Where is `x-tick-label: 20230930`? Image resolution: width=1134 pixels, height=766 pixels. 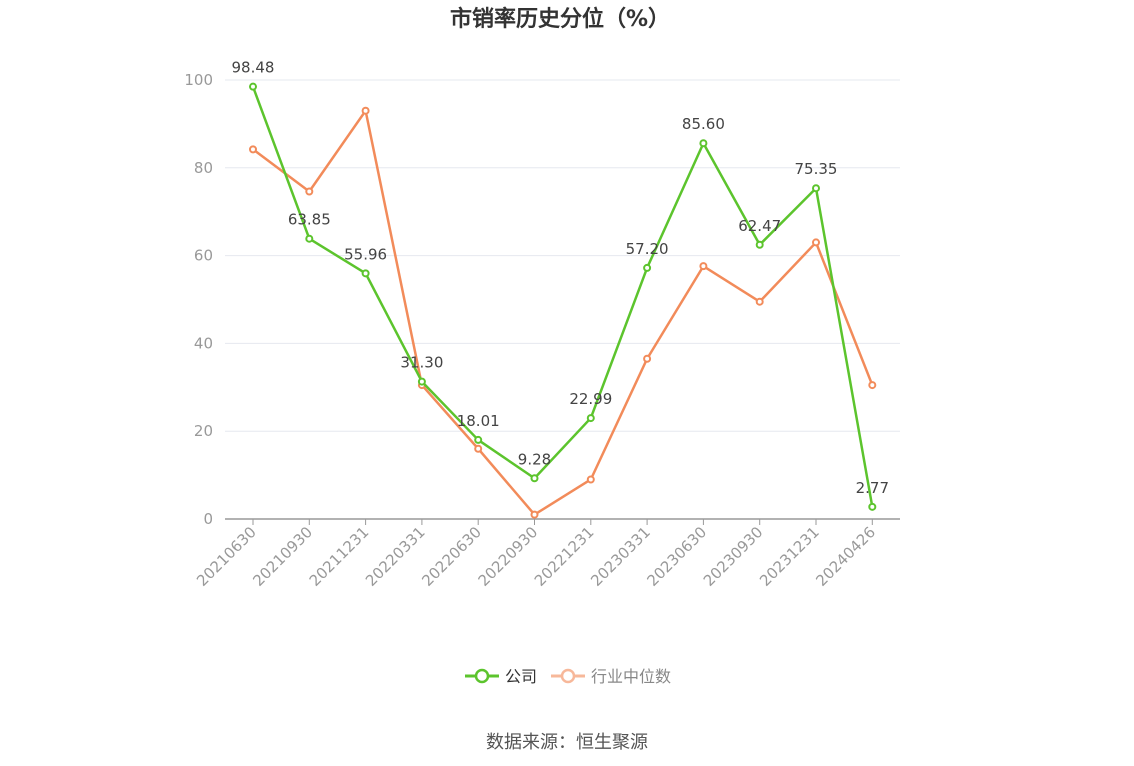 x-tick-label: 20230930 is located at coordinates (733, 556).